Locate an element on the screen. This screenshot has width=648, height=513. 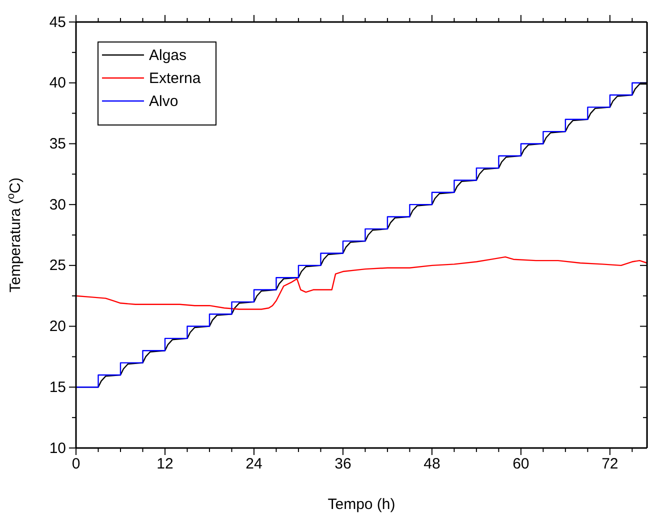
y-tick-label: 25 is located at coordinates (57, 265).